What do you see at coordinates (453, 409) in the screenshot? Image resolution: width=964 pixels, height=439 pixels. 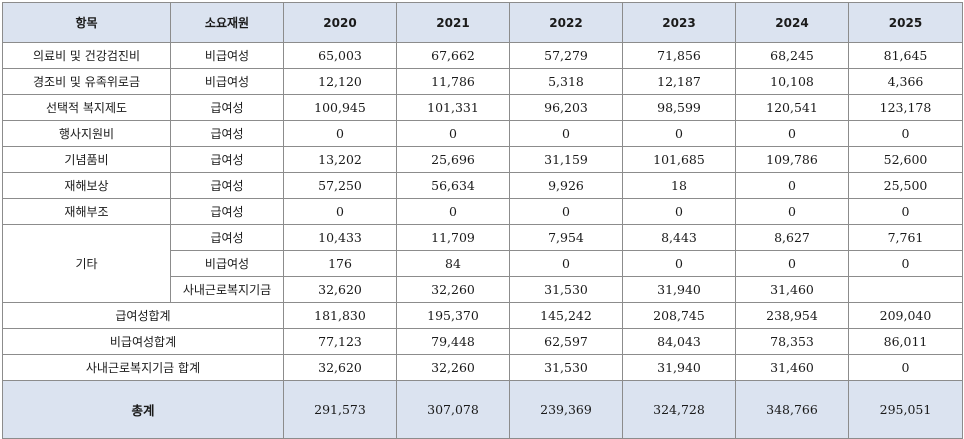 I see `value-cell: 307,078` at bounding box center [453, 409].